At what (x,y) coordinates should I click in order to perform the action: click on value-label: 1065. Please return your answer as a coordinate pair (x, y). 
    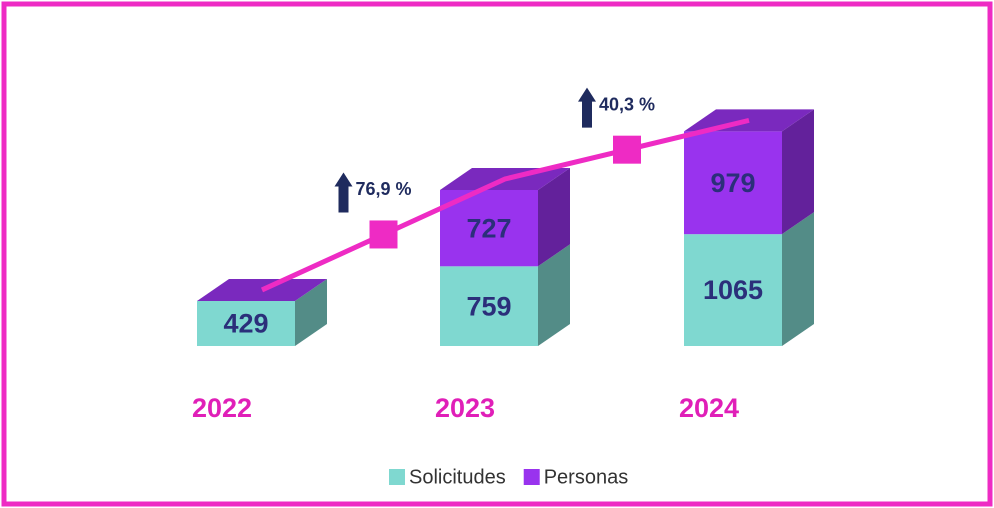
    Looking at the image, I should click on (733, 290).